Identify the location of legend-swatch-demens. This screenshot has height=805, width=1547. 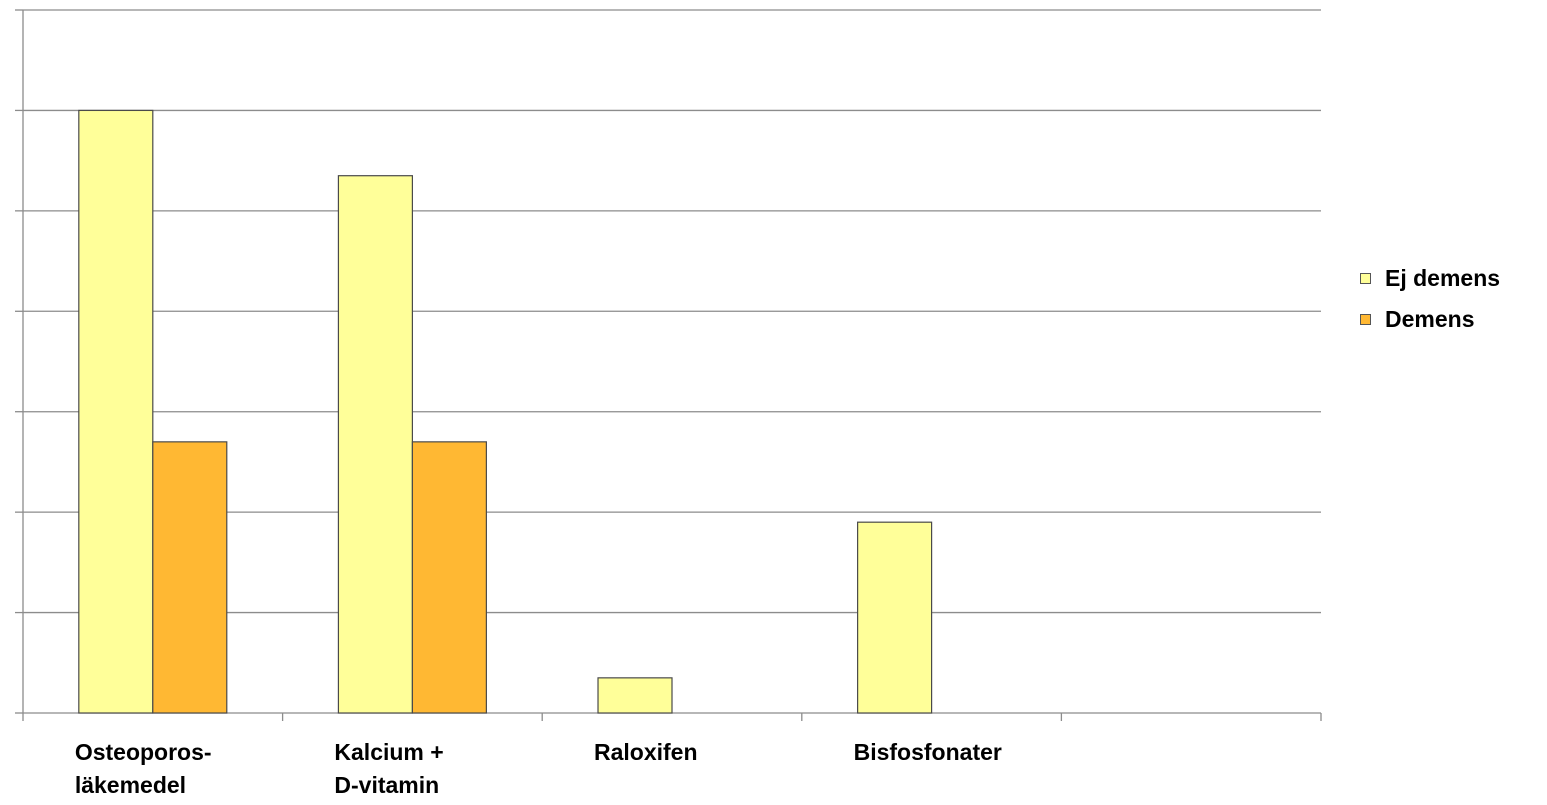
(1365, 319).